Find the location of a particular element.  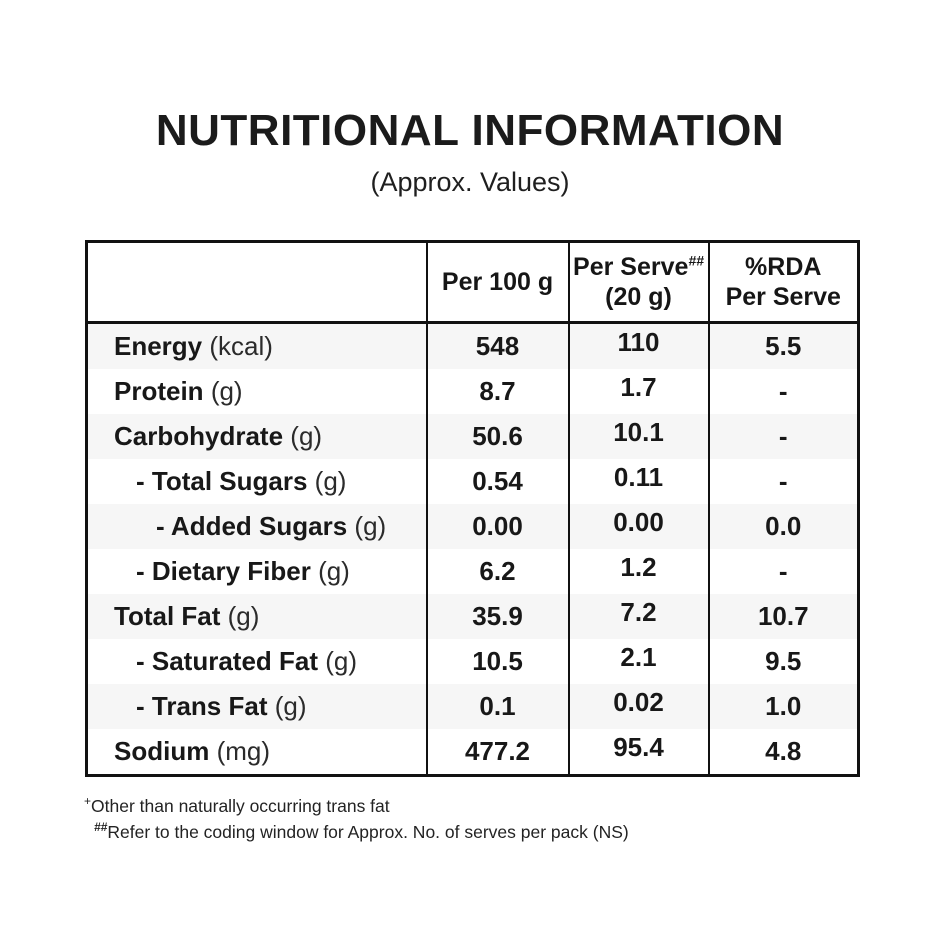

header-rda: %RDA Per Serve is located at coordinates (783, 282).